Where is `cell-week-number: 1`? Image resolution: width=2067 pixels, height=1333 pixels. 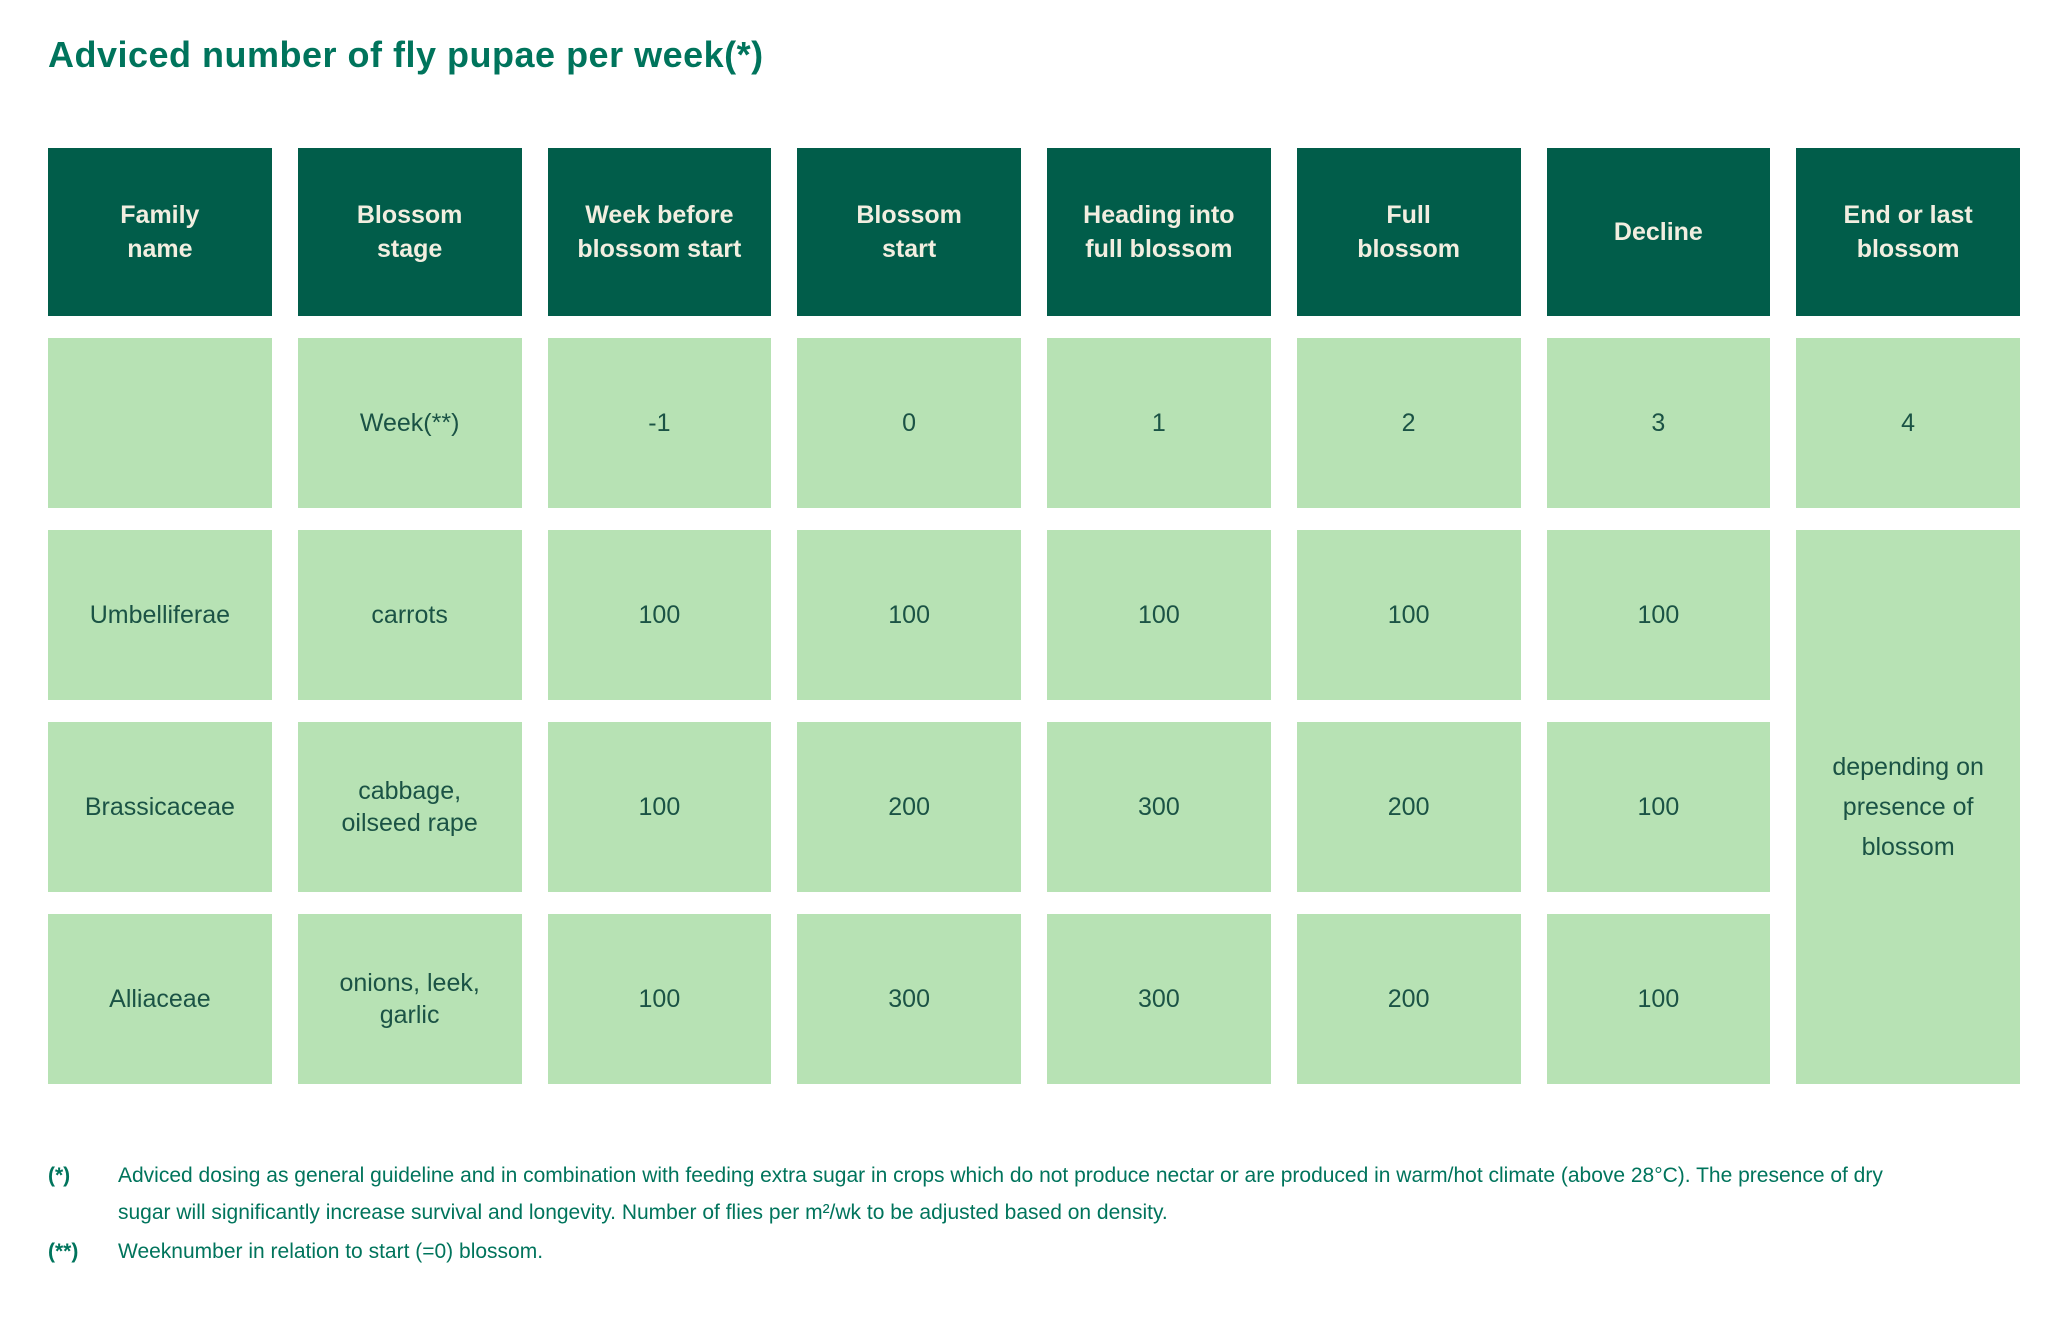 cell-week-number: 1 is located at coordinates (1159, 423).